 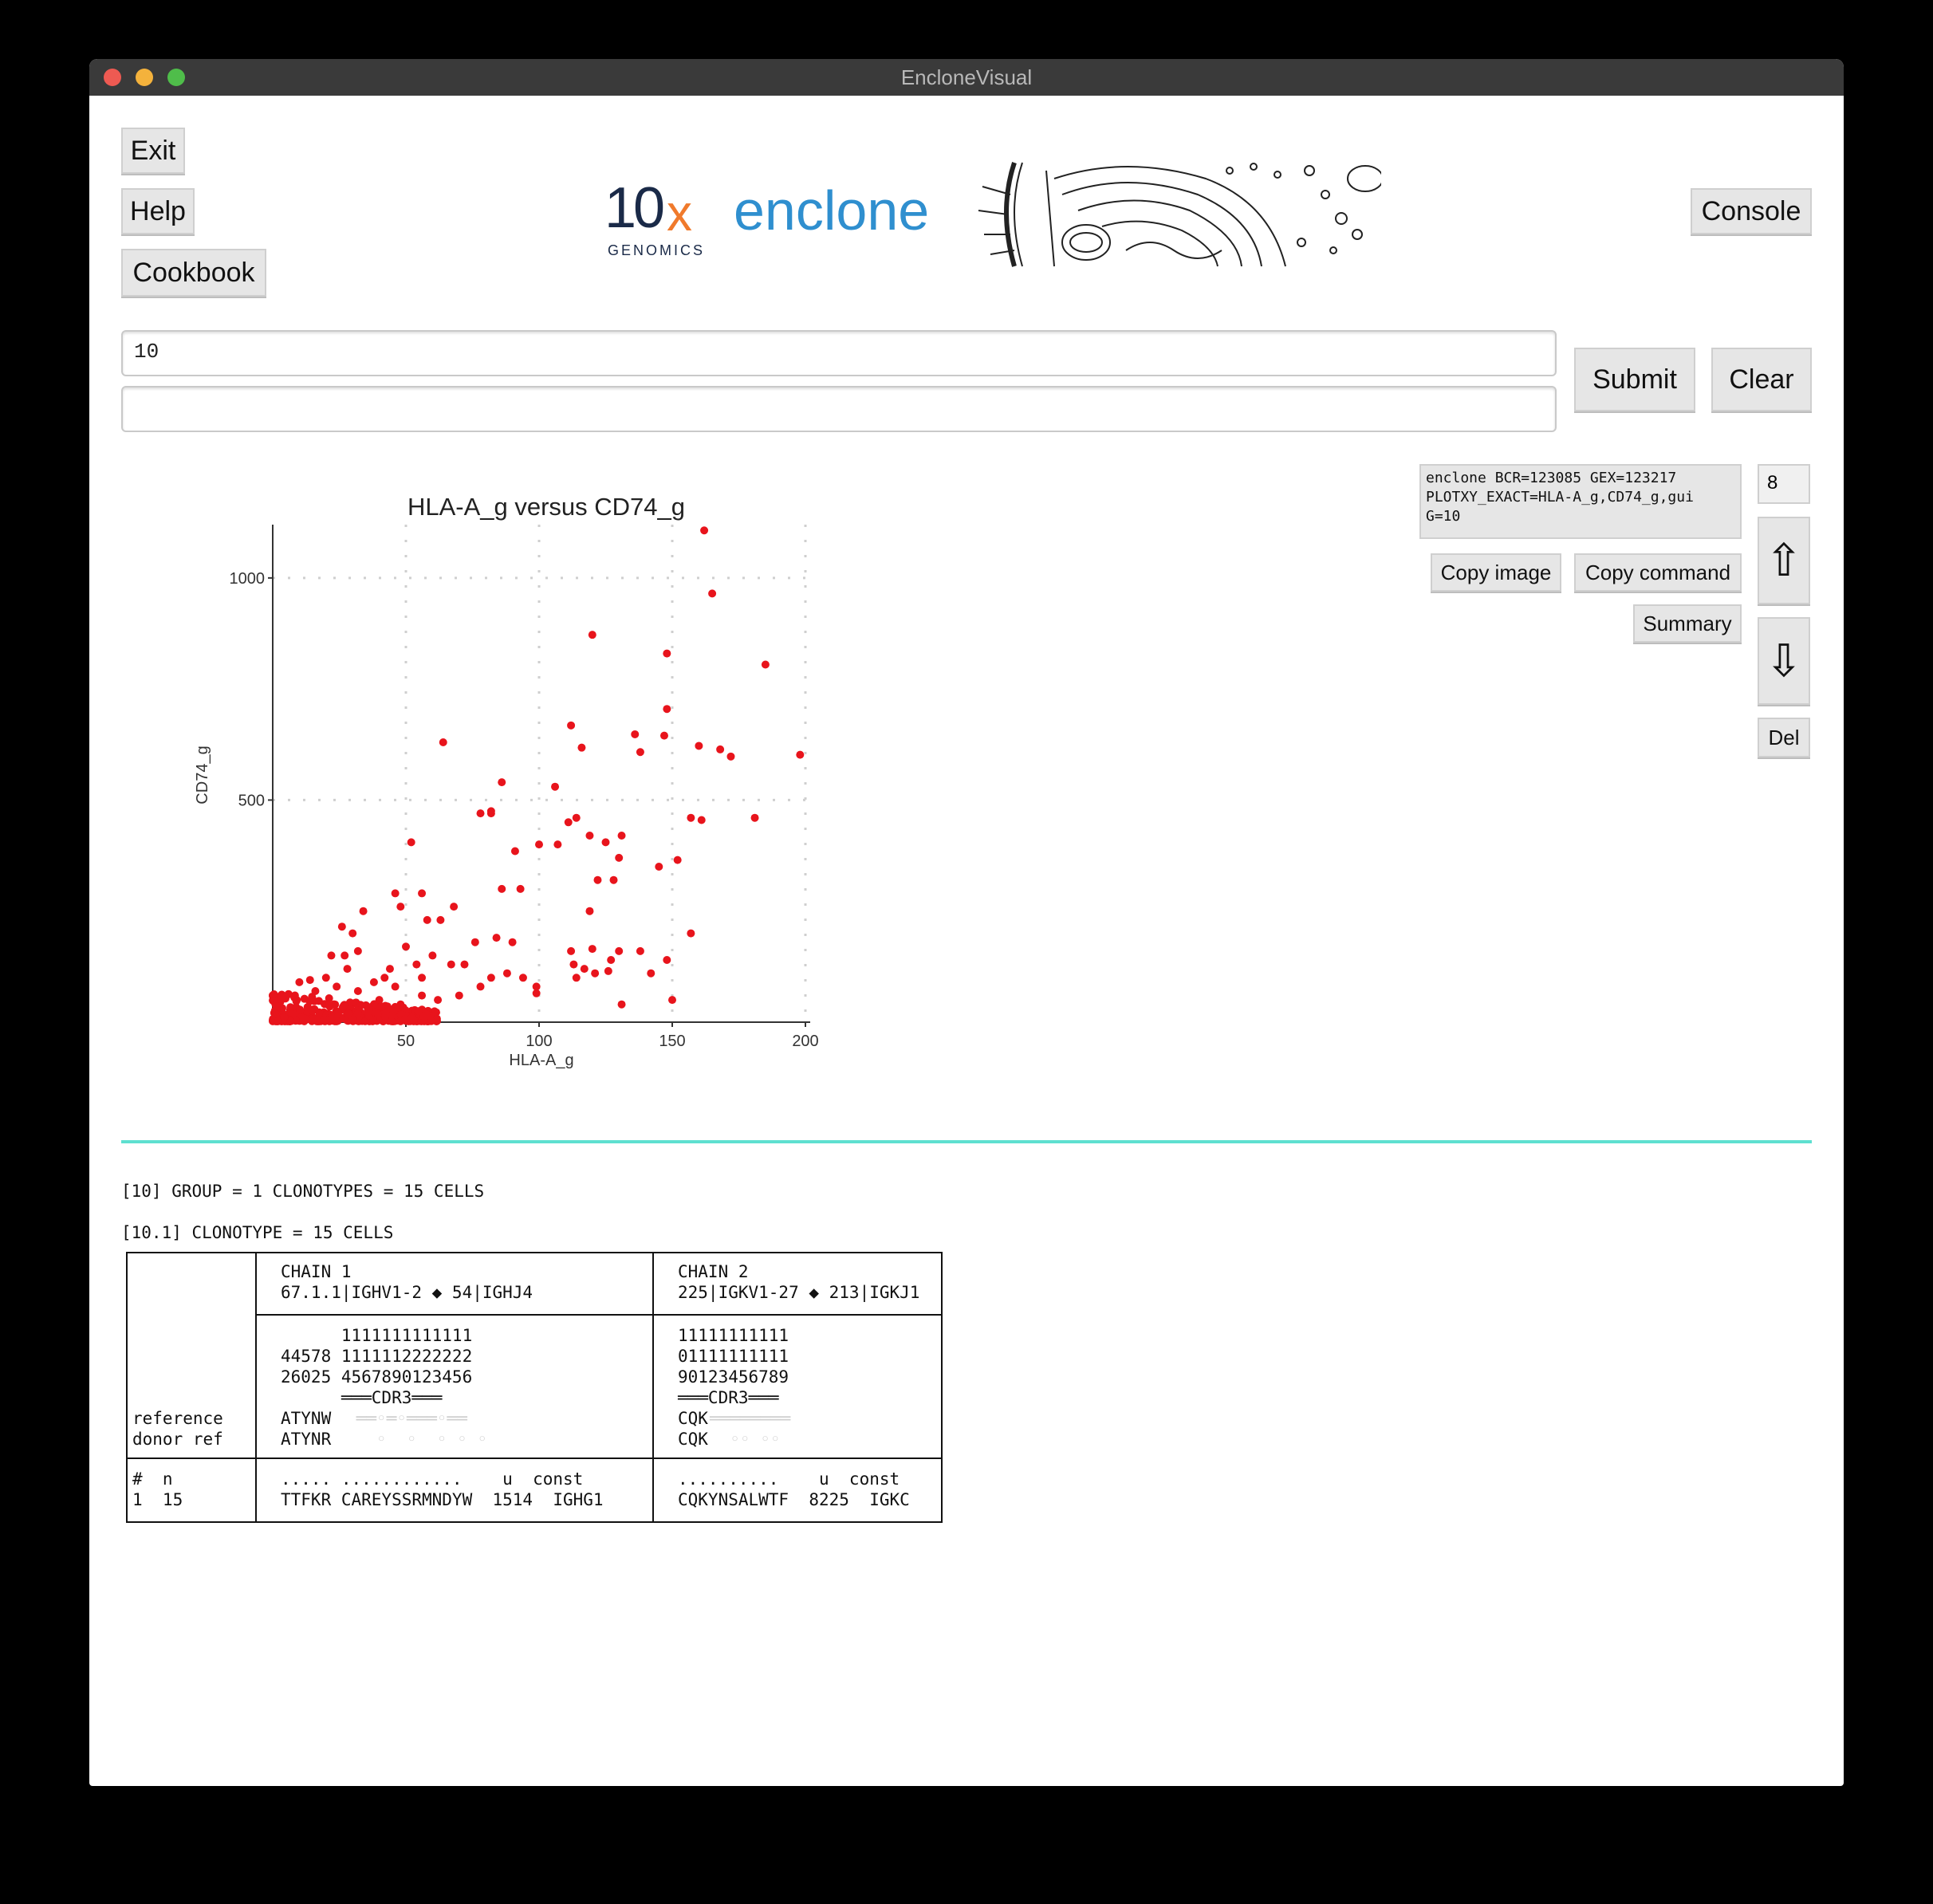 I want to click on history-down-button: ⇩, so click(x=1784, y=661).